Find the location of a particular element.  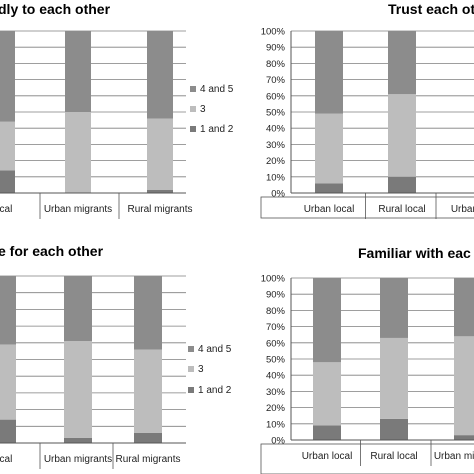

chart-title: Trust each ot is located at coordinates (431, 9).